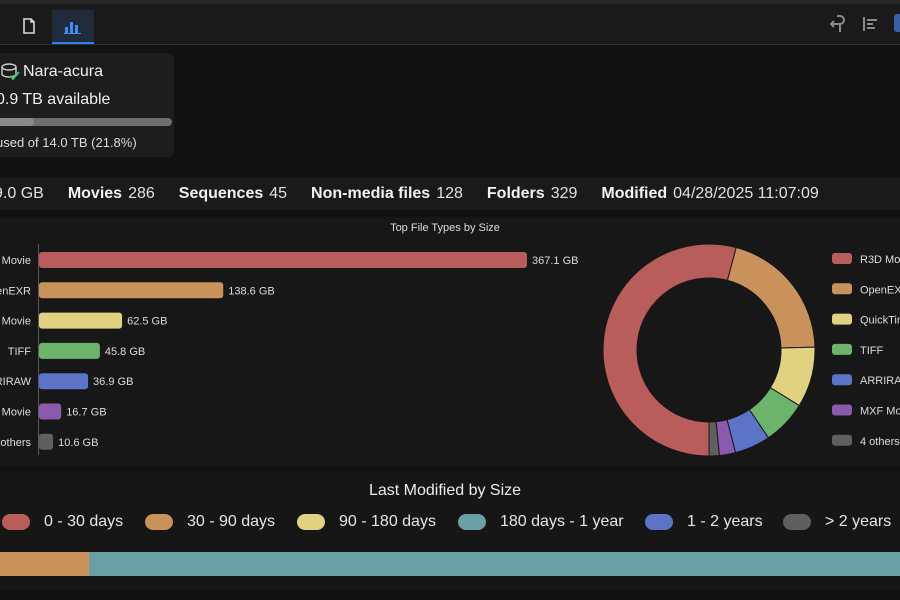  I want to click on last-modified-title: Last Modified by Size, so click(445, 490).